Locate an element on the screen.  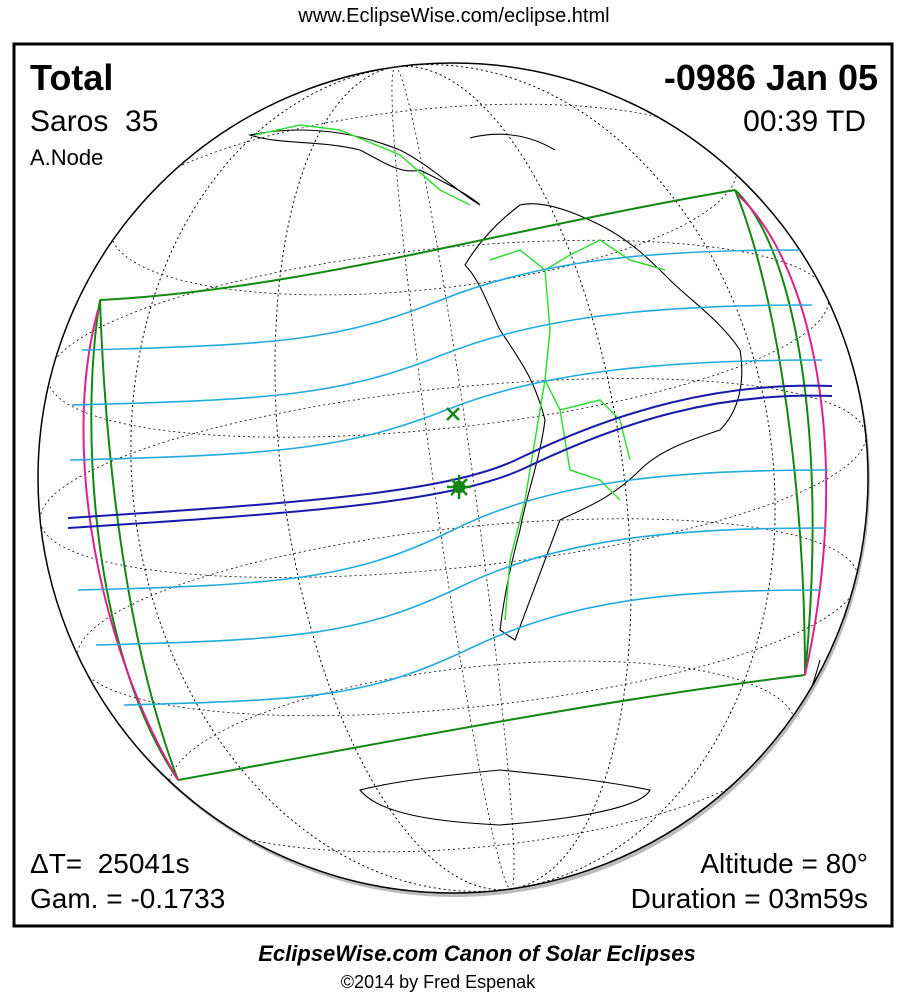
duration: Duration = 03m59s is located at coordinates (749, 898).